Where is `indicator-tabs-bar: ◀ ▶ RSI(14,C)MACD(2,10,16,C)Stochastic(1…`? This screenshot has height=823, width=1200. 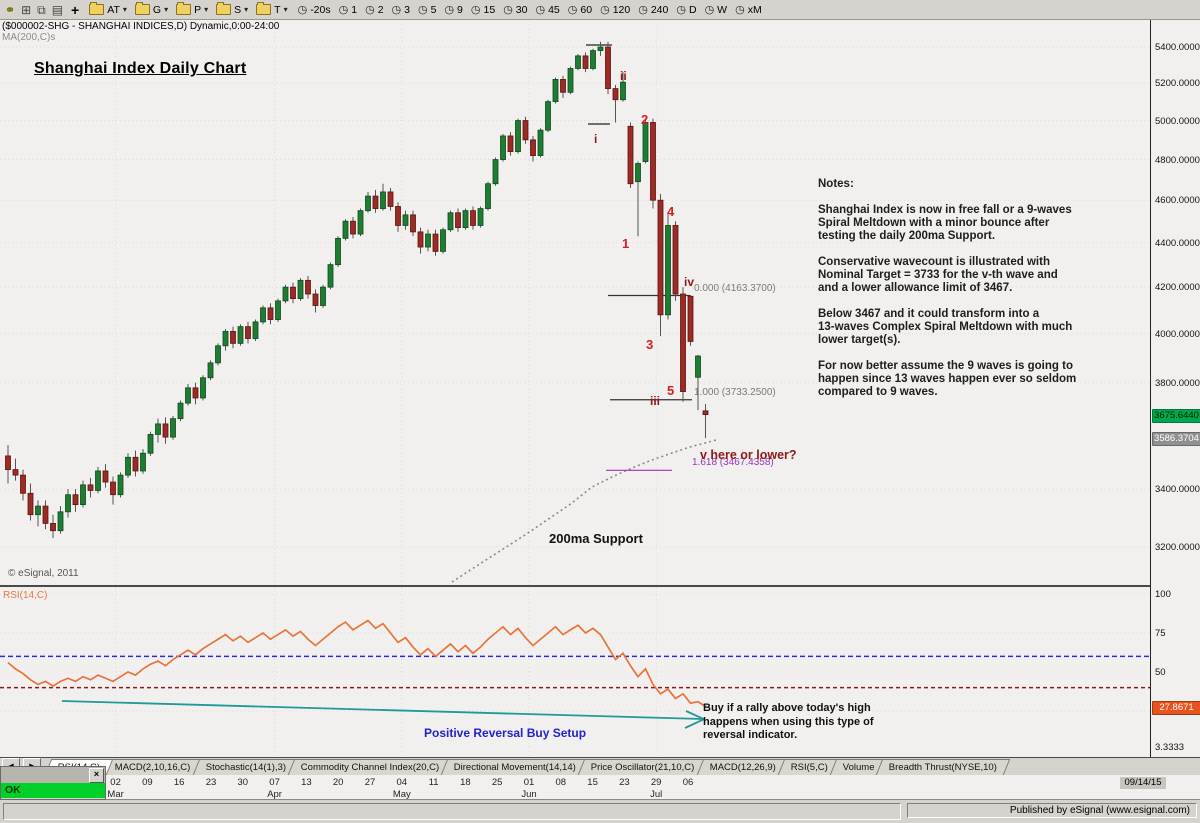
indicator-tabs-bar: ◀ ▶ RSI(14,C)MACD(2,10,16,C)Stochastic(1… is located at coordinates (600, 766).